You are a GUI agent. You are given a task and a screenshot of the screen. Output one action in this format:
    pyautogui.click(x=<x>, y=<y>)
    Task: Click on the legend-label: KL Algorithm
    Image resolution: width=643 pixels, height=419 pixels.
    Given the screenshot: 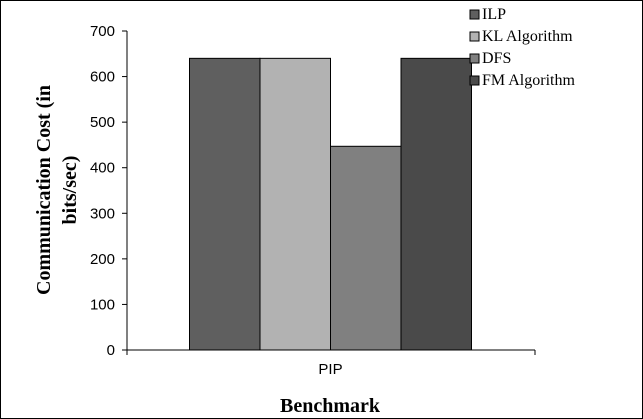 What is the action you would take?
    pyautogui.click(x=527, y=36)
    